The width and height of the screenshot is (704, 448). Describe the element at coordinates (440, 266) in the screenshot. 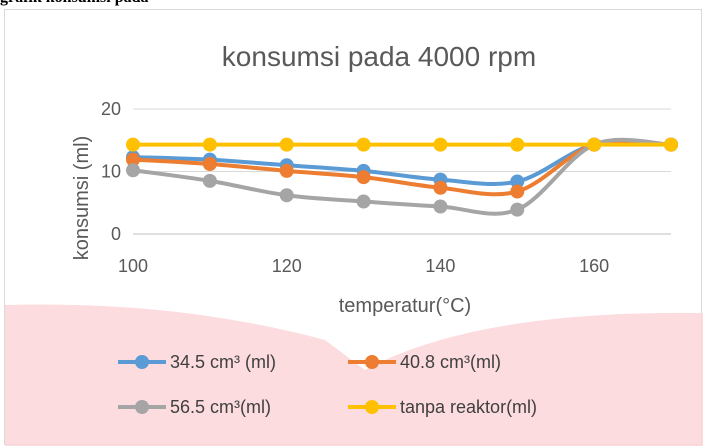

I see `x-tick-label: 140` at that location.